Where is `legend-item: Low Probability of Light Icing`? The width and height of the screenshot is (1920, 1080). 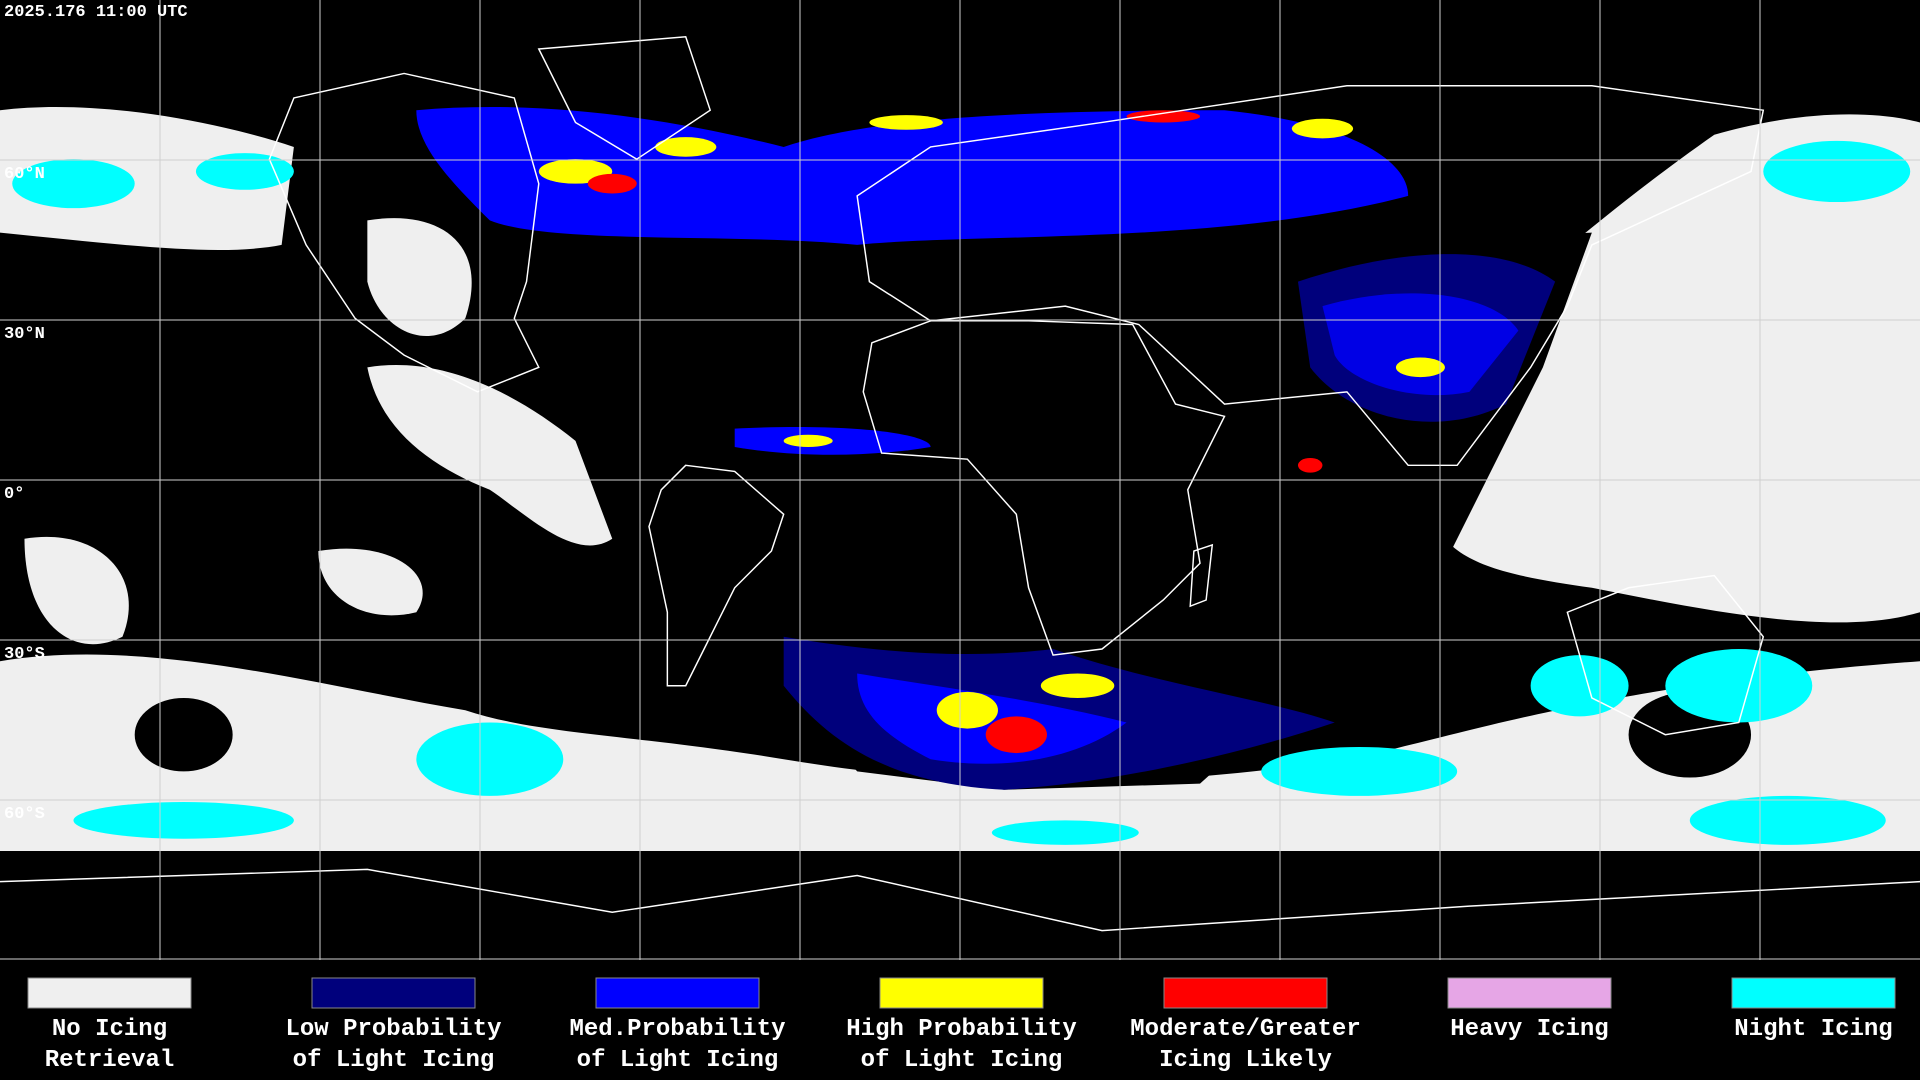
legend-item: Low Probability of Light Icing is located at coordinates (393, 1025).